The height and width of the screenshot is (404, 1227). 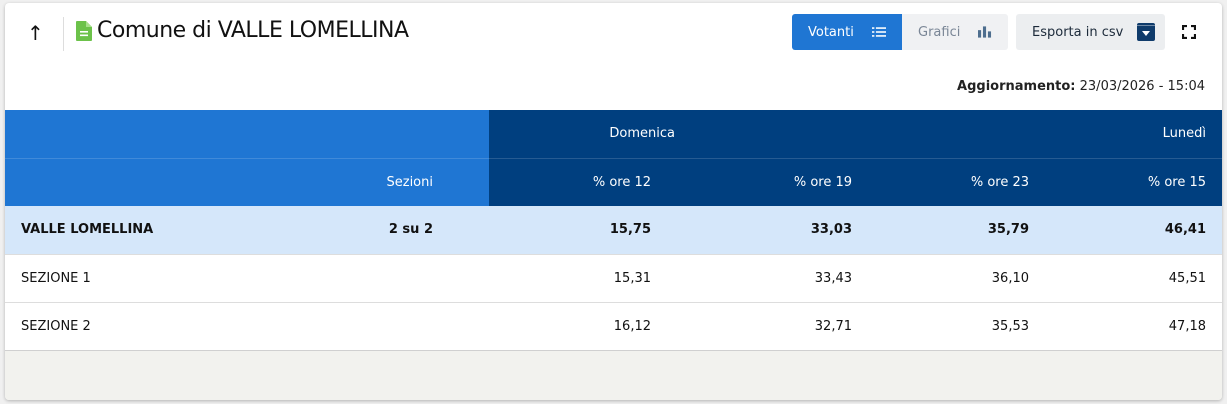 What do you see at coordinates (1016, 86) in the screenshot?
I see `update-label: Aggiornamento:` at bounding box center [1016, 86].